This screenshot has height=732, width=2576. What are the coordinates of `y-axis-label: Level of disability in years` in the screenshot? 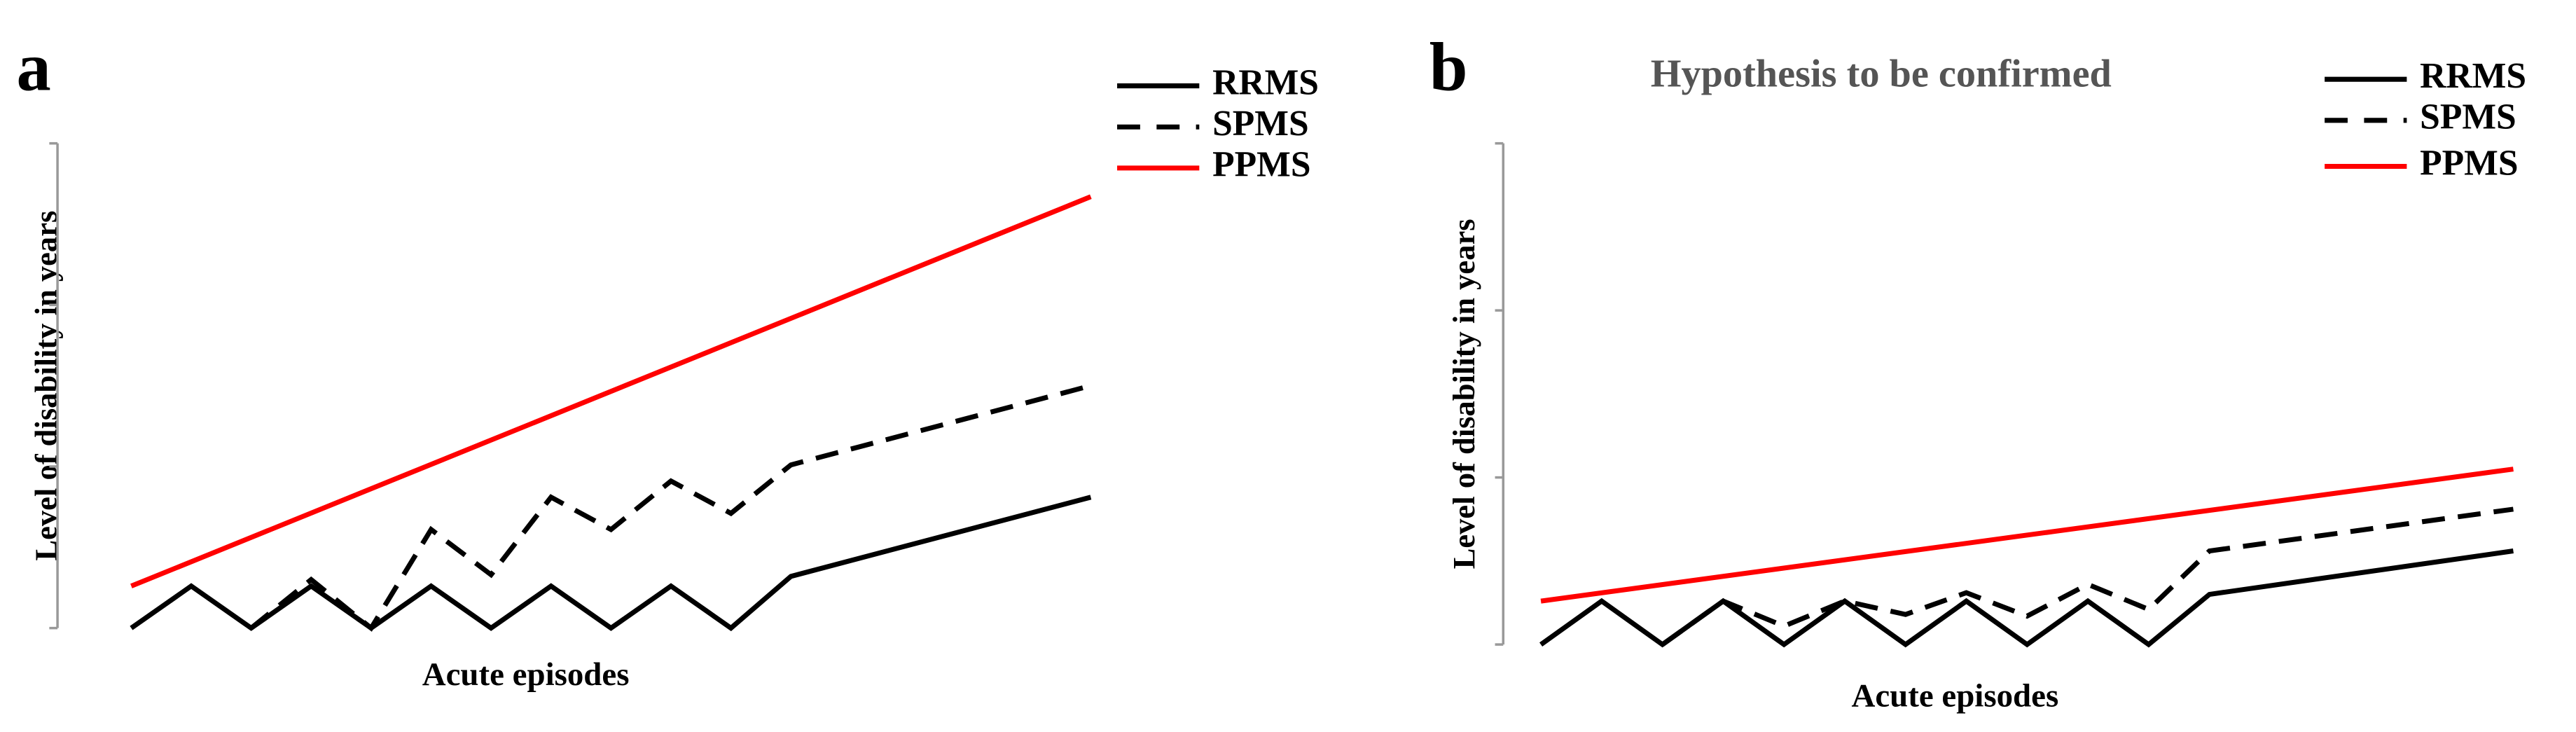 It's located at (1463, 394).